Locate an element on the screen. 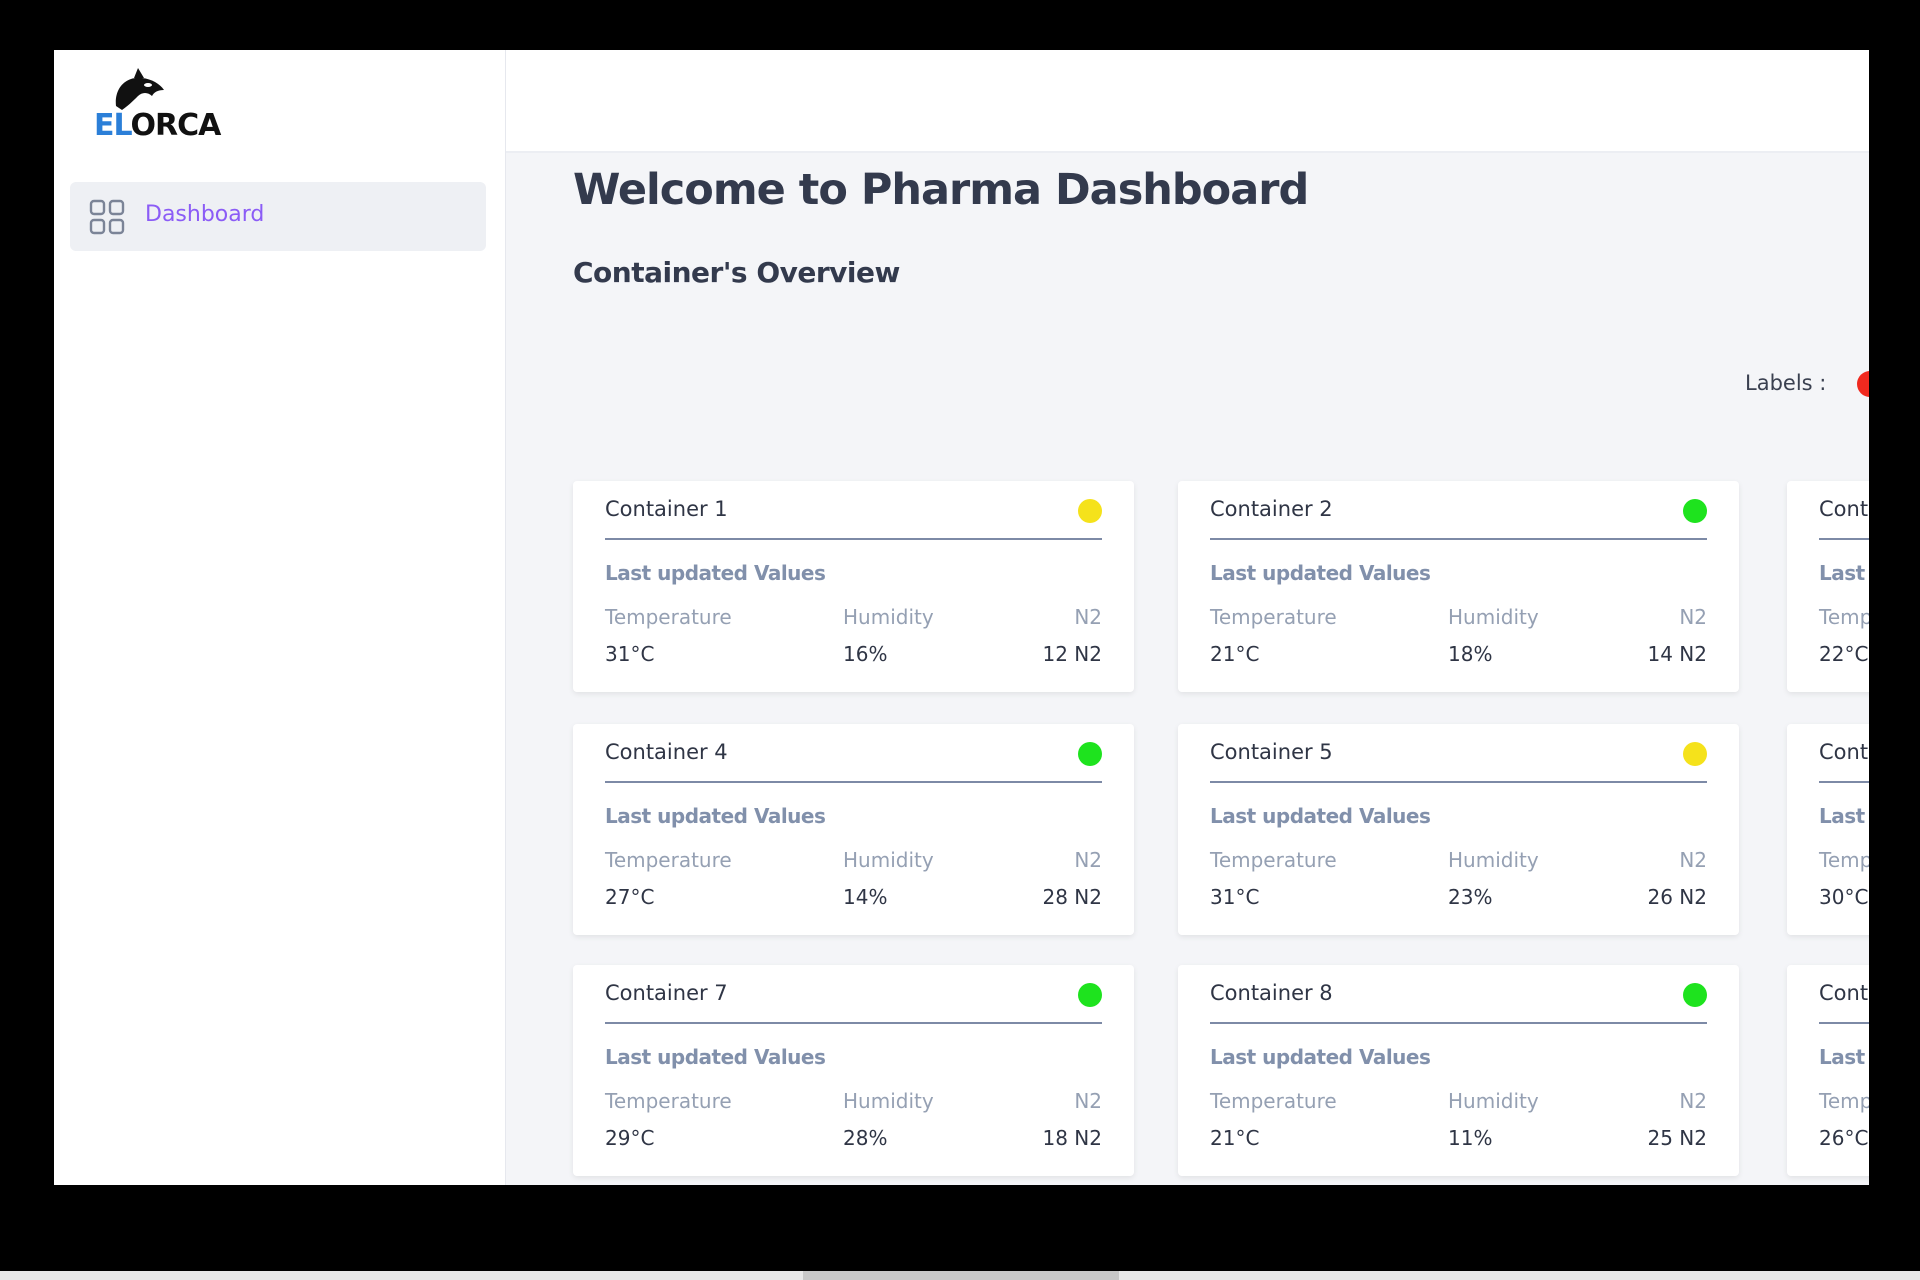 This screenshot has height=1280, width=1920. card-title: Container 2 is located at coordinates (1271, 509).